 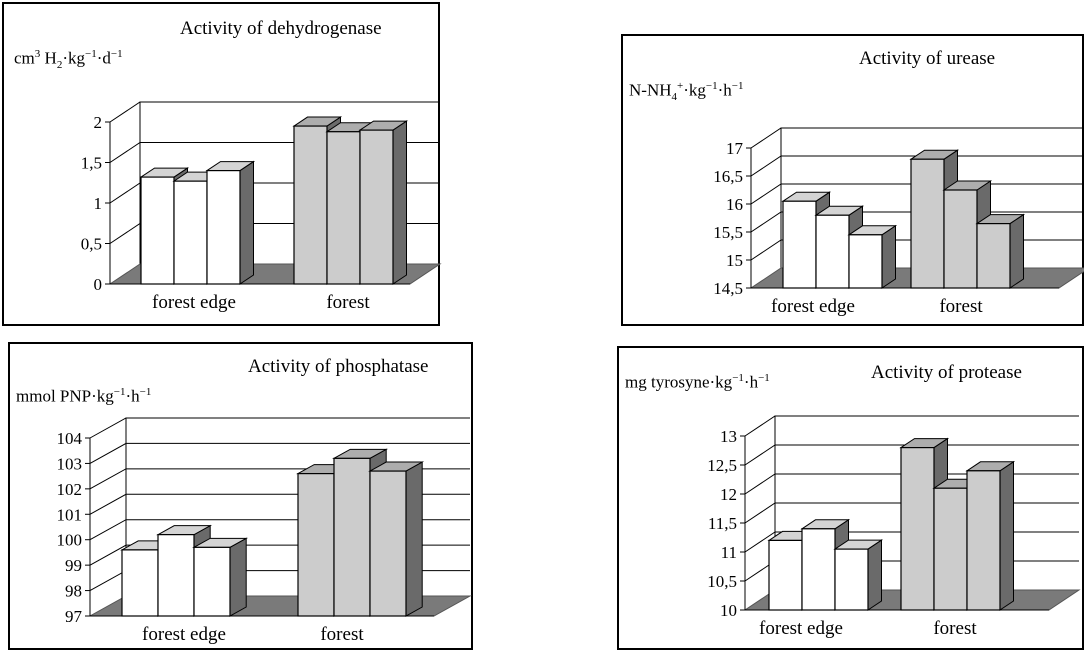 I want to click on chart-ylabel: mmol PNP·kg−1·h−1, so click(x=84, y=396).